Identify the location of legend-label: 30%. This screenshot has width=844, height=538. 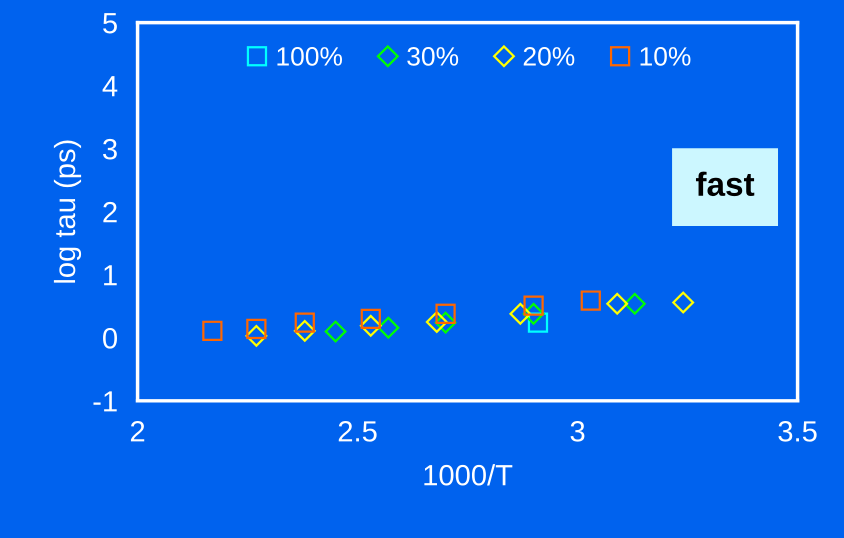
(432, 56).